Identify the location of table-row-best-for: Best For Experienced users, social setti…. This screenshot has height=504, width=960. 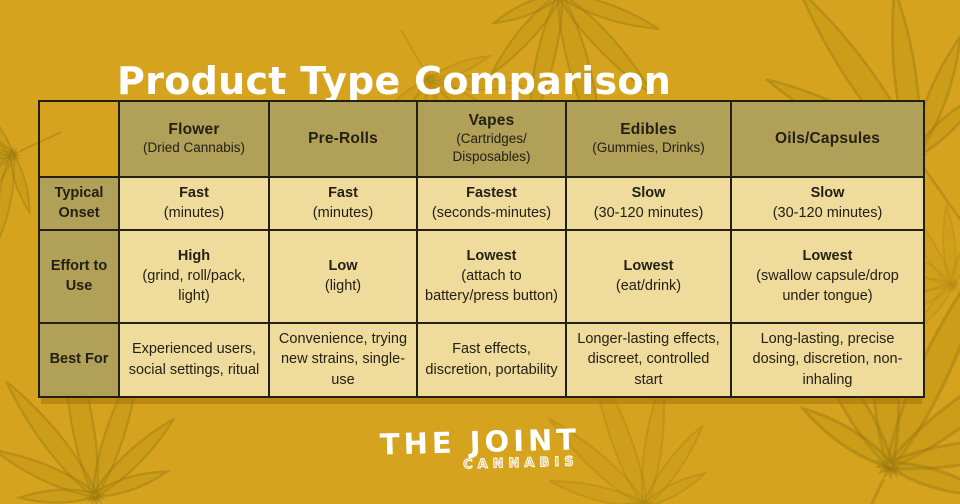
(481, 359).